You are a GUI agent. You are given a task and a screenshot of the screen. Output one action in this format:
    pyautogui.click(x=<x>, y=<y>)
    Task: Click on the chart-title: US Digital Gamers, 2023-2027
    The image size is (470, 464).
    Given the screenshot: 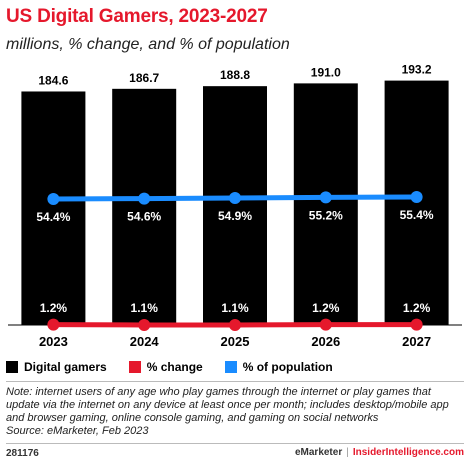 What is the action you would take?
    pyautogui.click(x=137, y=16)
    